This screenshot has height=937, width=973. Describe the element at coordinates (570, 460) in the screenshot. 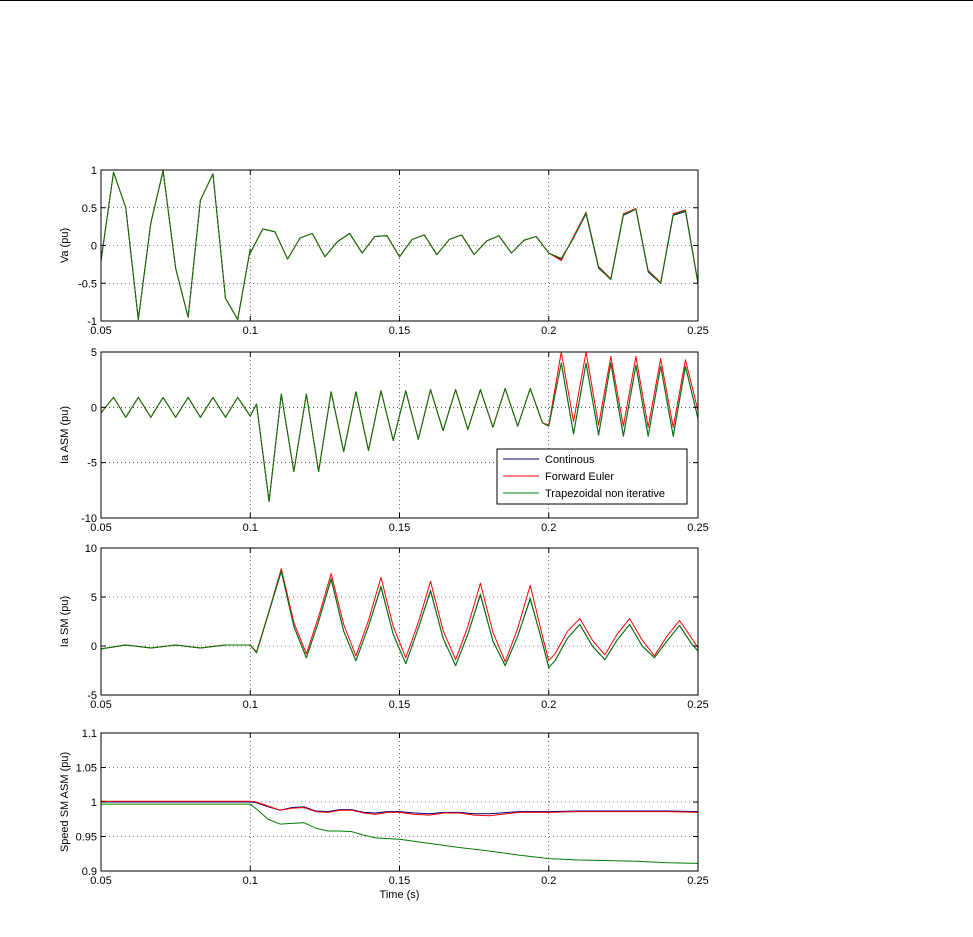

I see `legend-entry: Continous` at that location.